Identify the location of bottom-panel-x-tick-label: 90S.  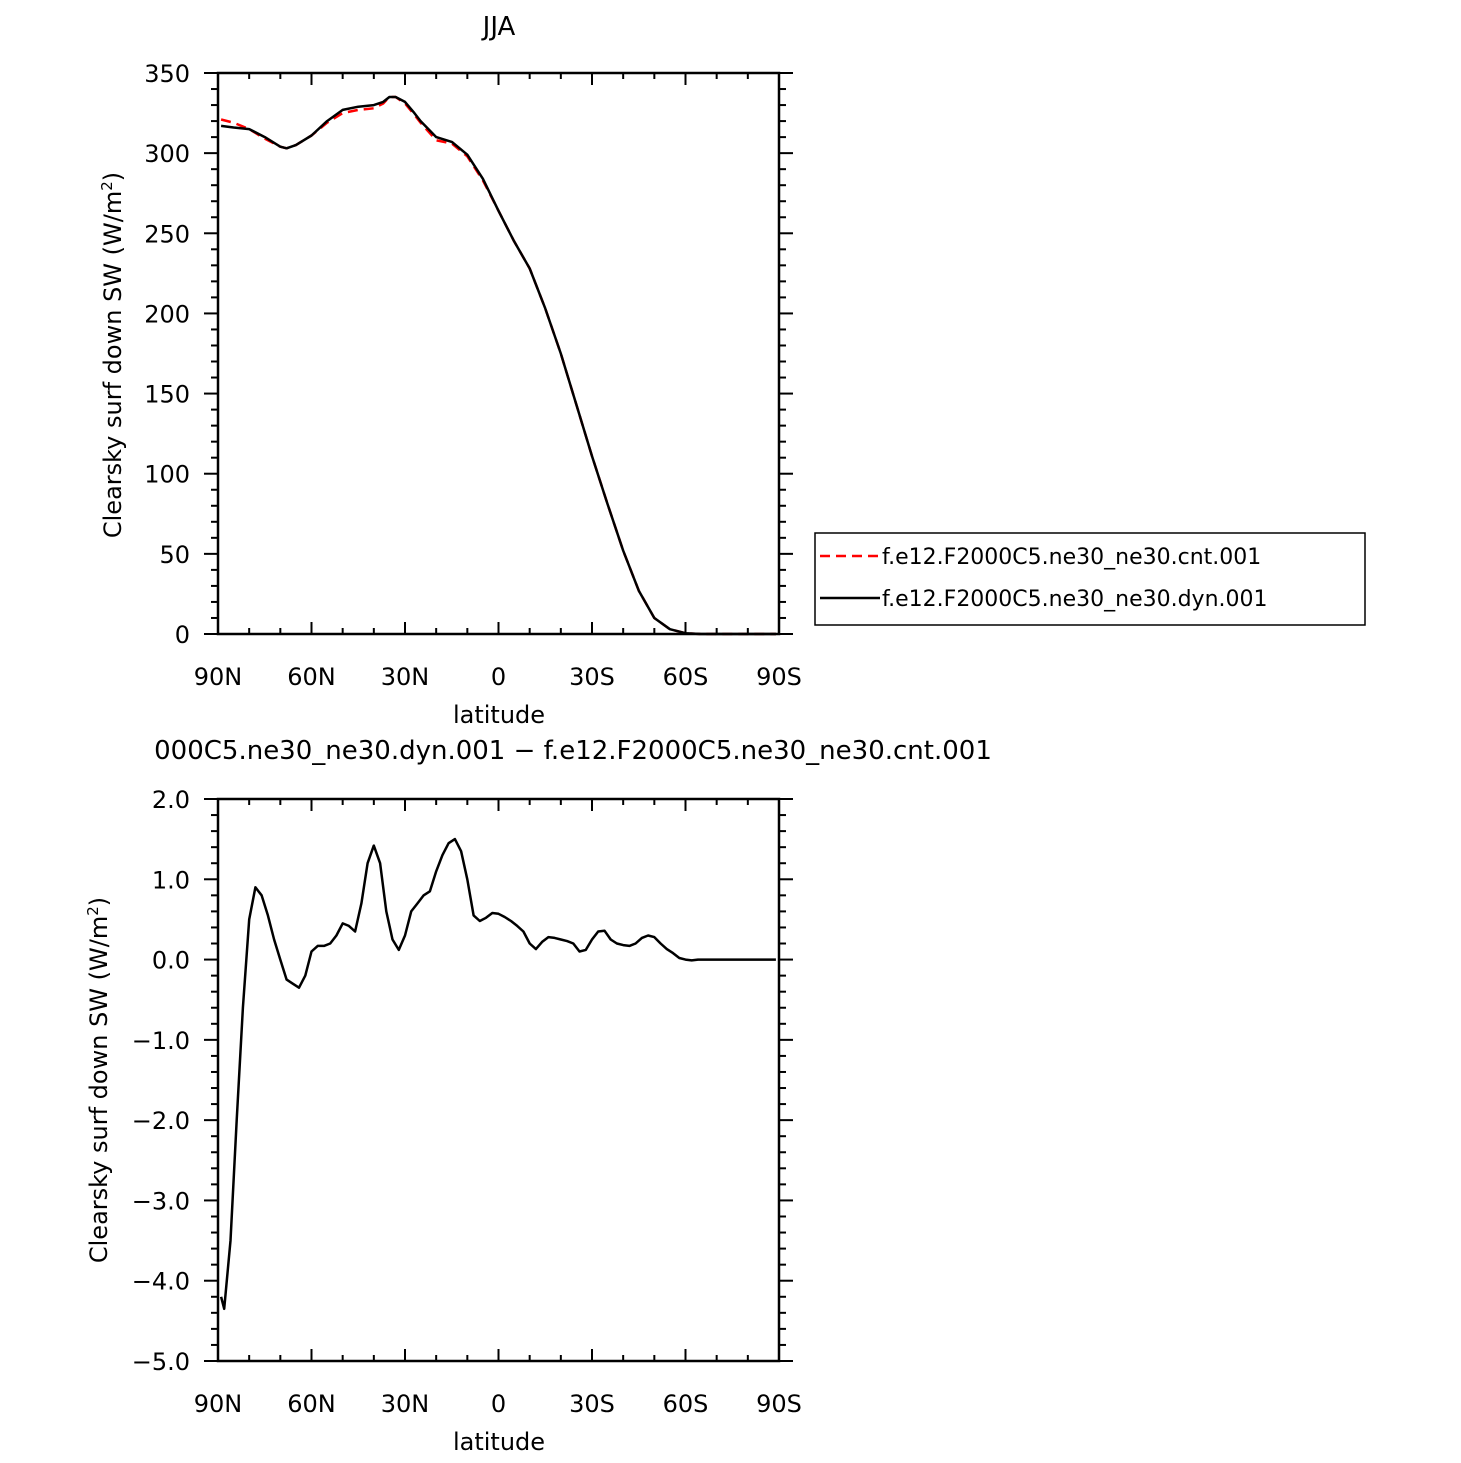
(779, 1404).